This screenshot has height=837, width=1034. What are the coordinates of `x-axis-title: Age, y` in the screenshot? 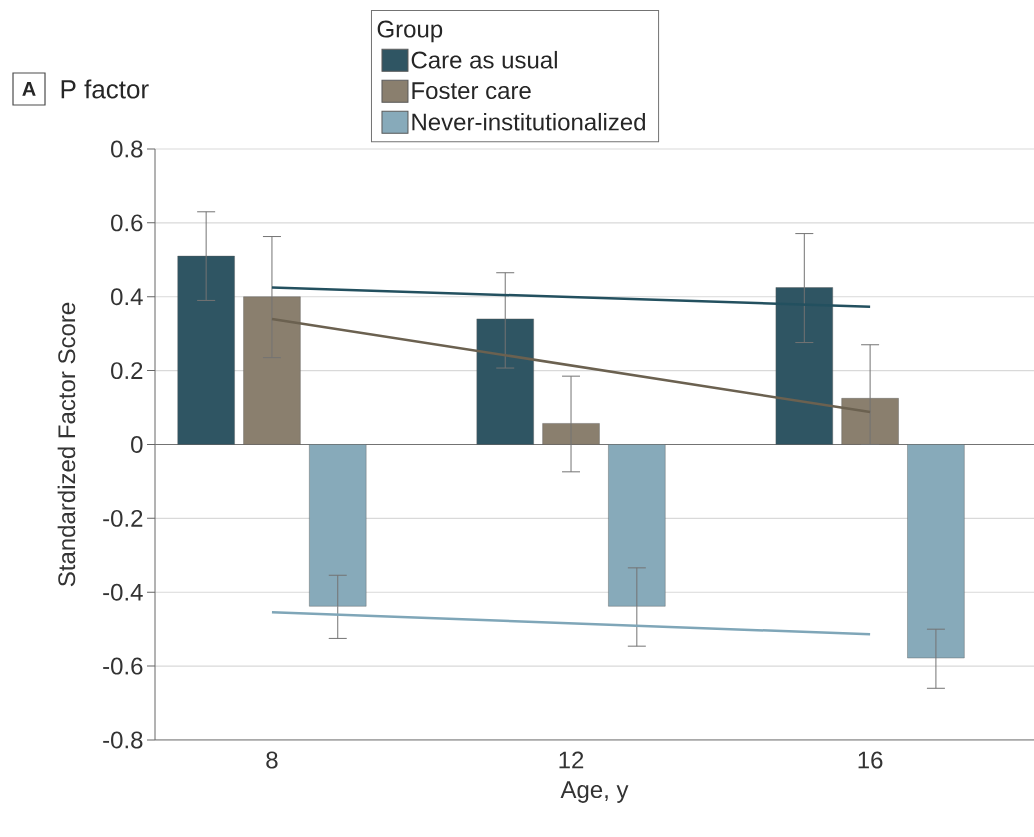 It's located at (594, 792).